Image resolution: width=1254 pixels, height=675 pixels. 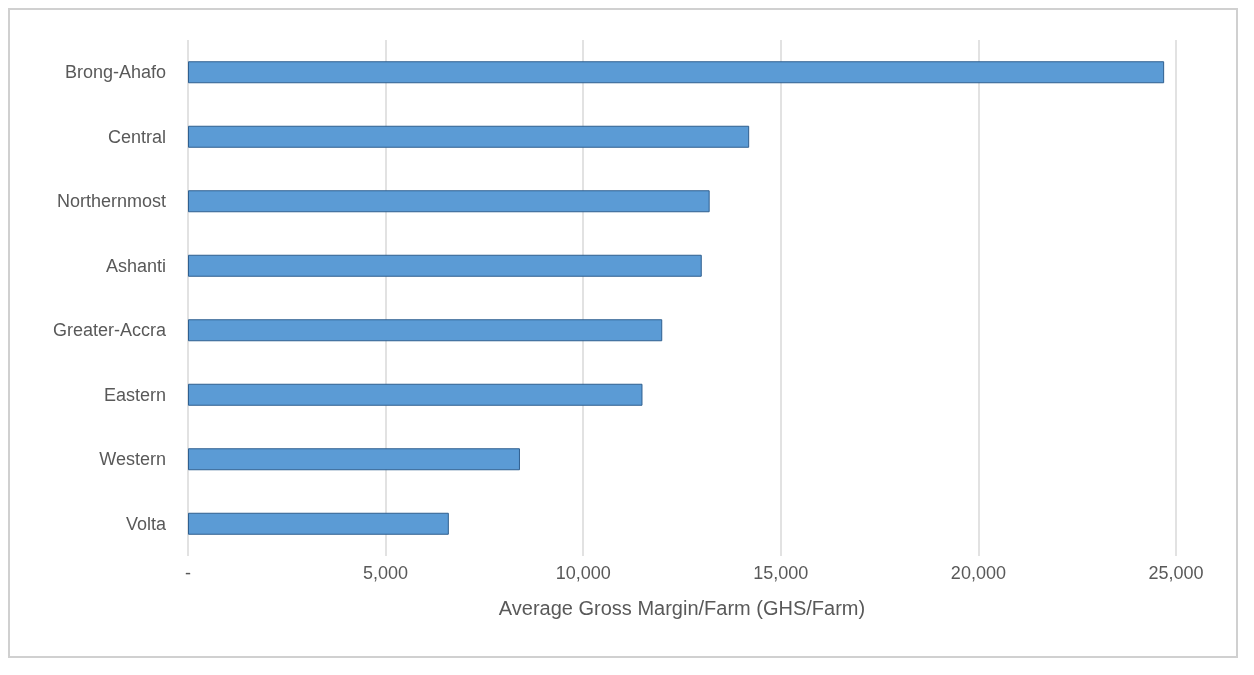 What do you see at coordinates (583, 573) in the screenshot?
I see `x-tick-label: 10,000` at bounding box center [583, 573].